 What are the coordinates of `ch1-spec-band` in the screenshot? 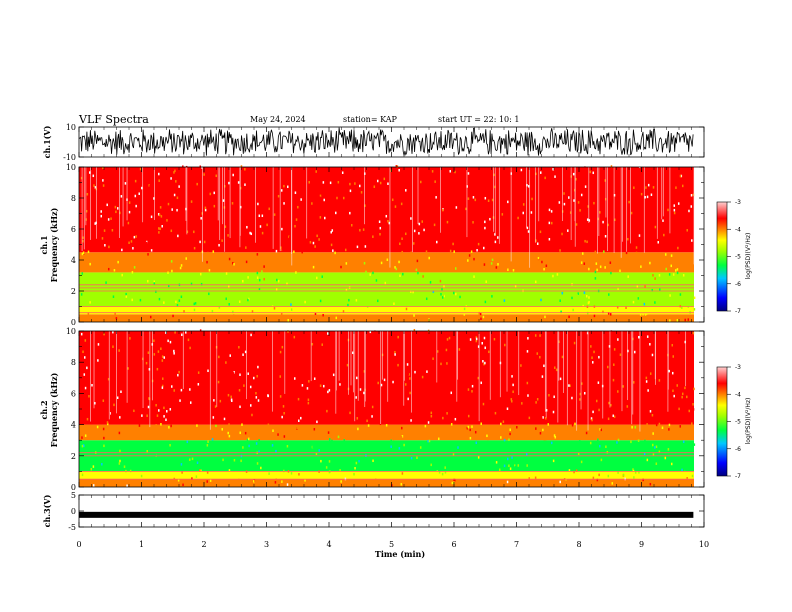 It's located at (386, 299).